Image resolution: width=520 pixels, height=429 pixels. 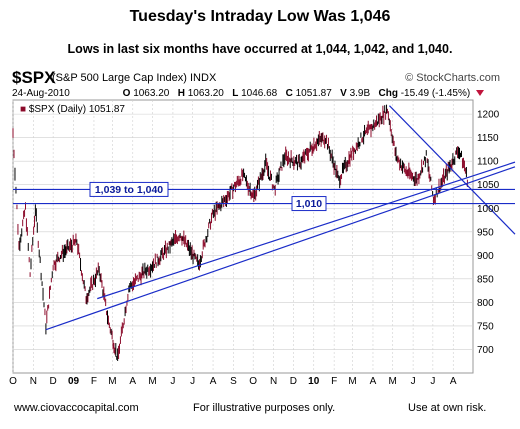 I want to click on low-label: L, so click(x=235, y=93).